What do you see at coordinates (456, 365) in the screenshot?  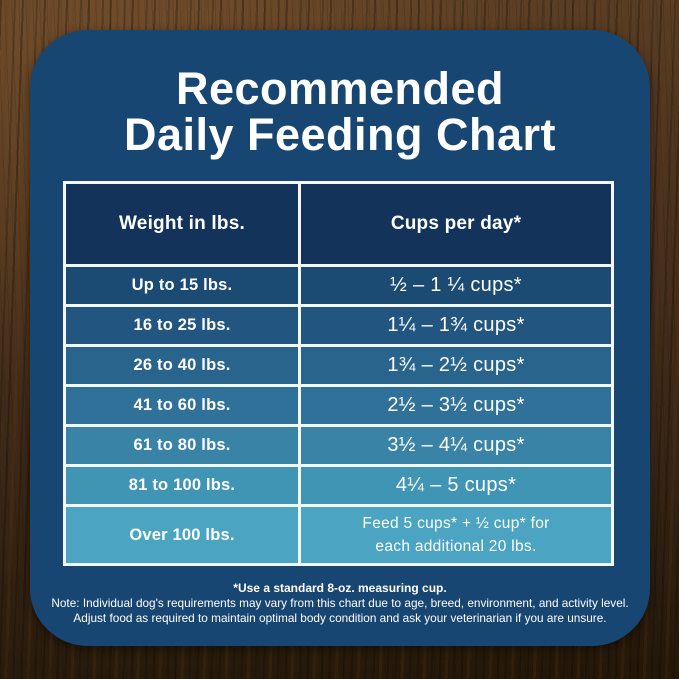 I see `table-row-cups: 1¾ – 2½ cups*` at bounding box center [456, 365].